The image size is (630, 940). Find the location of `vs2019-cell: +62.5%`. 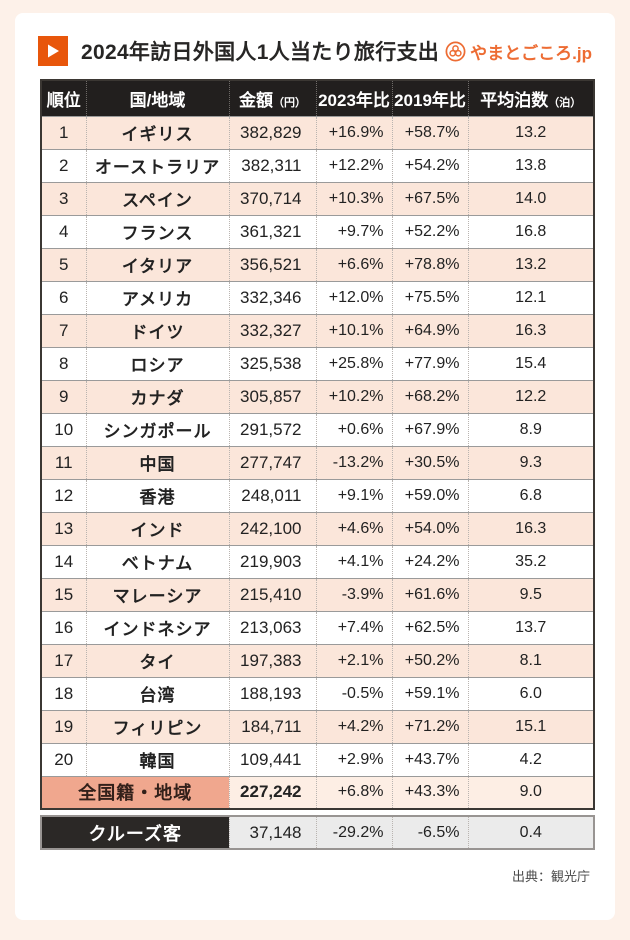

vs2019-cell: +62.5% is located at coordinates (429, 627).